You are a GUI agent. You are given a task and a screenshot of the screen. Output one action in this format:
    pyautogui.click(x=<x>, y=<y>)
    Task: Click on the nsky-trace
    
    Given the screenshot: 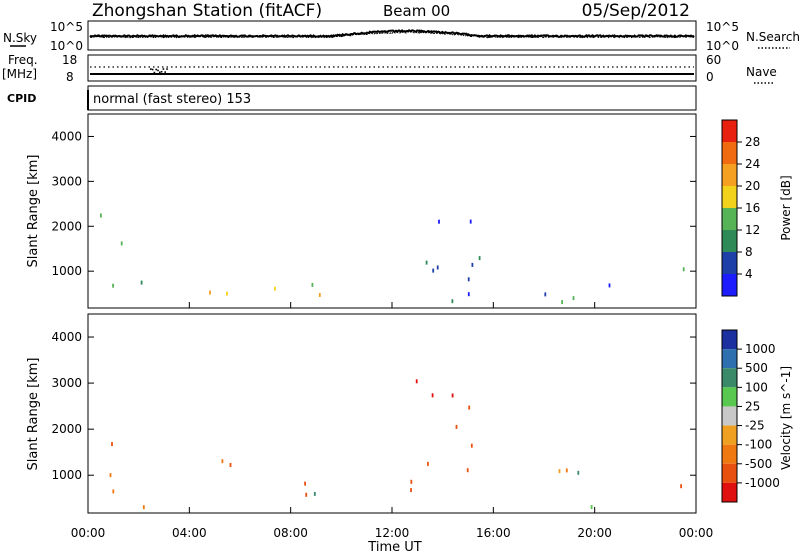 What is the action you would take?
    pyautogui.click(x=392, y=33)
    